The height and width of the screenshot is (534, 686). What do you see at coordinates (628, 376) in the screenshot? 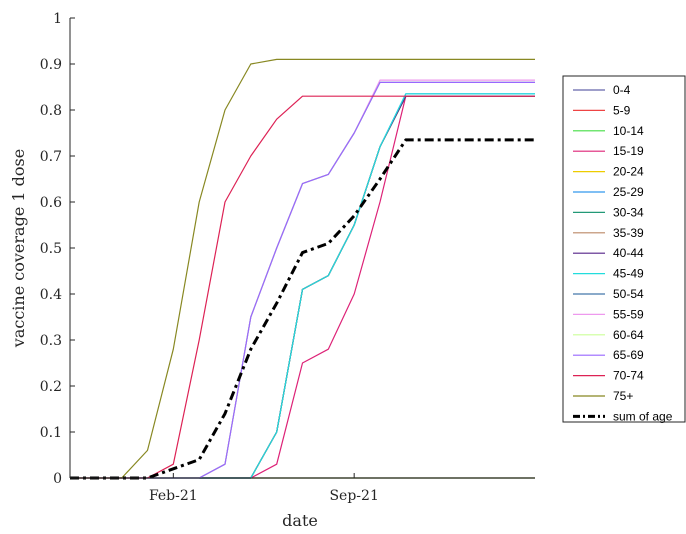
I see `legend-label: 70-74` at bounding box center [628, 376].